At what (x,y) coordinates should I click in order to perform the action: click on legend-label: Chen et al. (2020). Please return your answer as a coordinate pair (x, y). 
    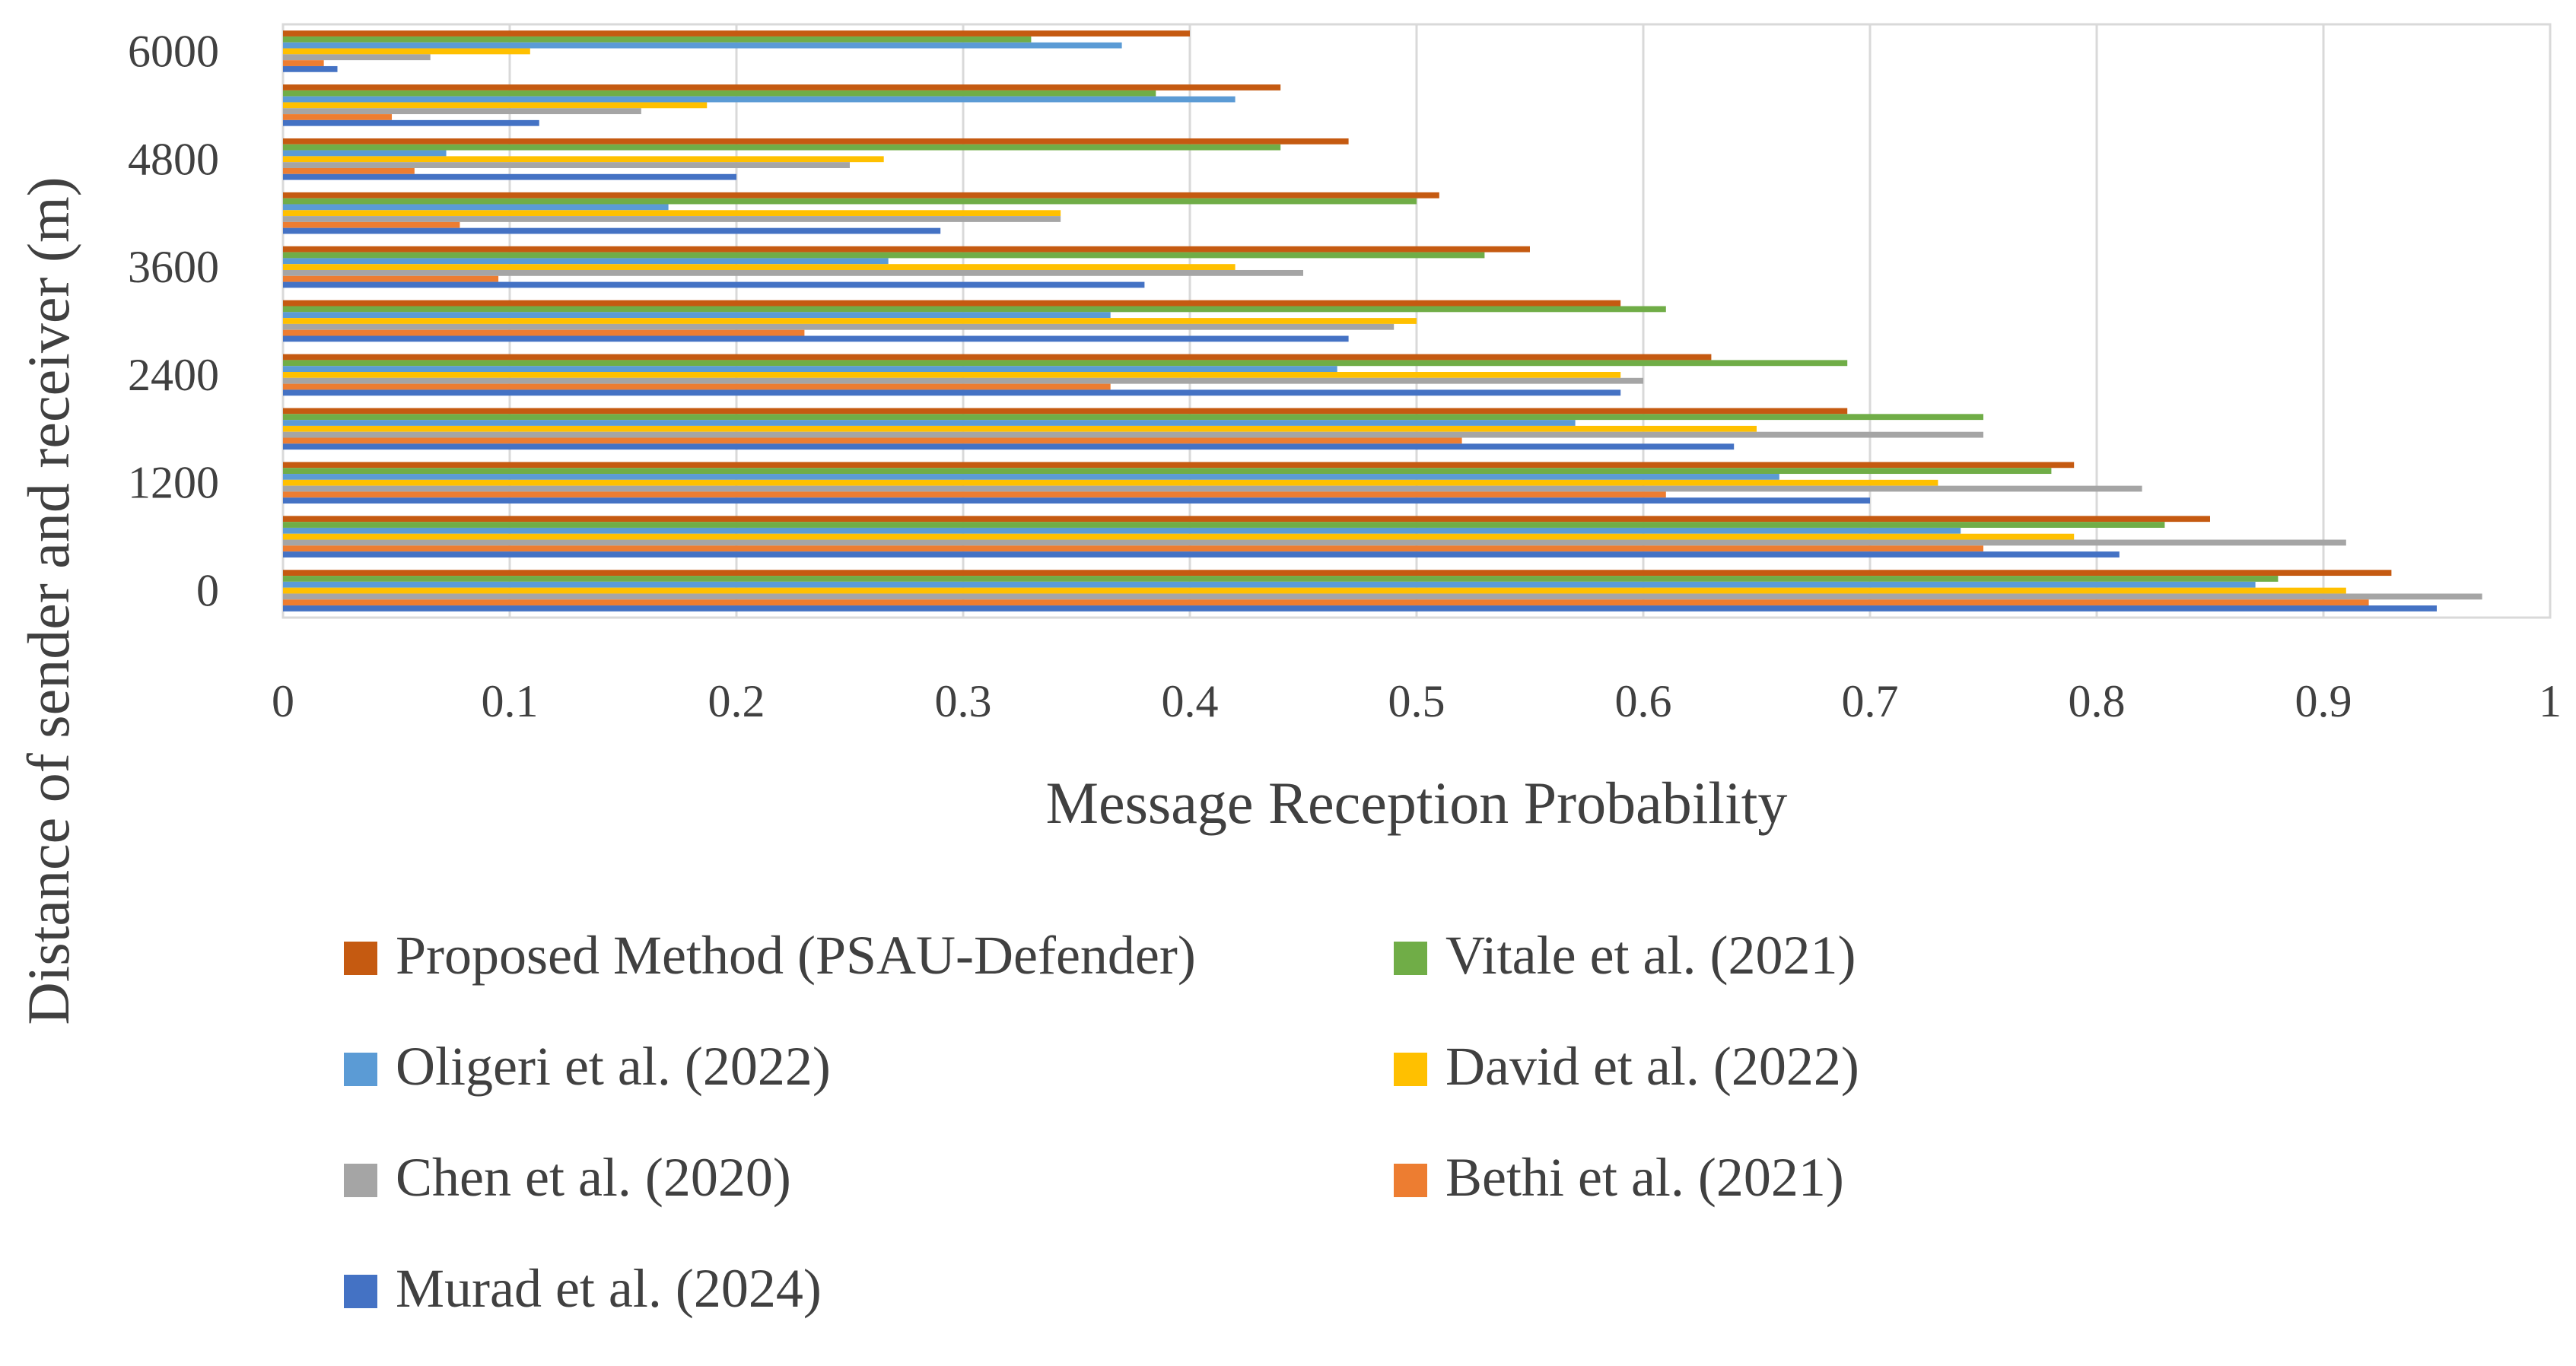
    Looking at the image, I should click on (593, 1177).